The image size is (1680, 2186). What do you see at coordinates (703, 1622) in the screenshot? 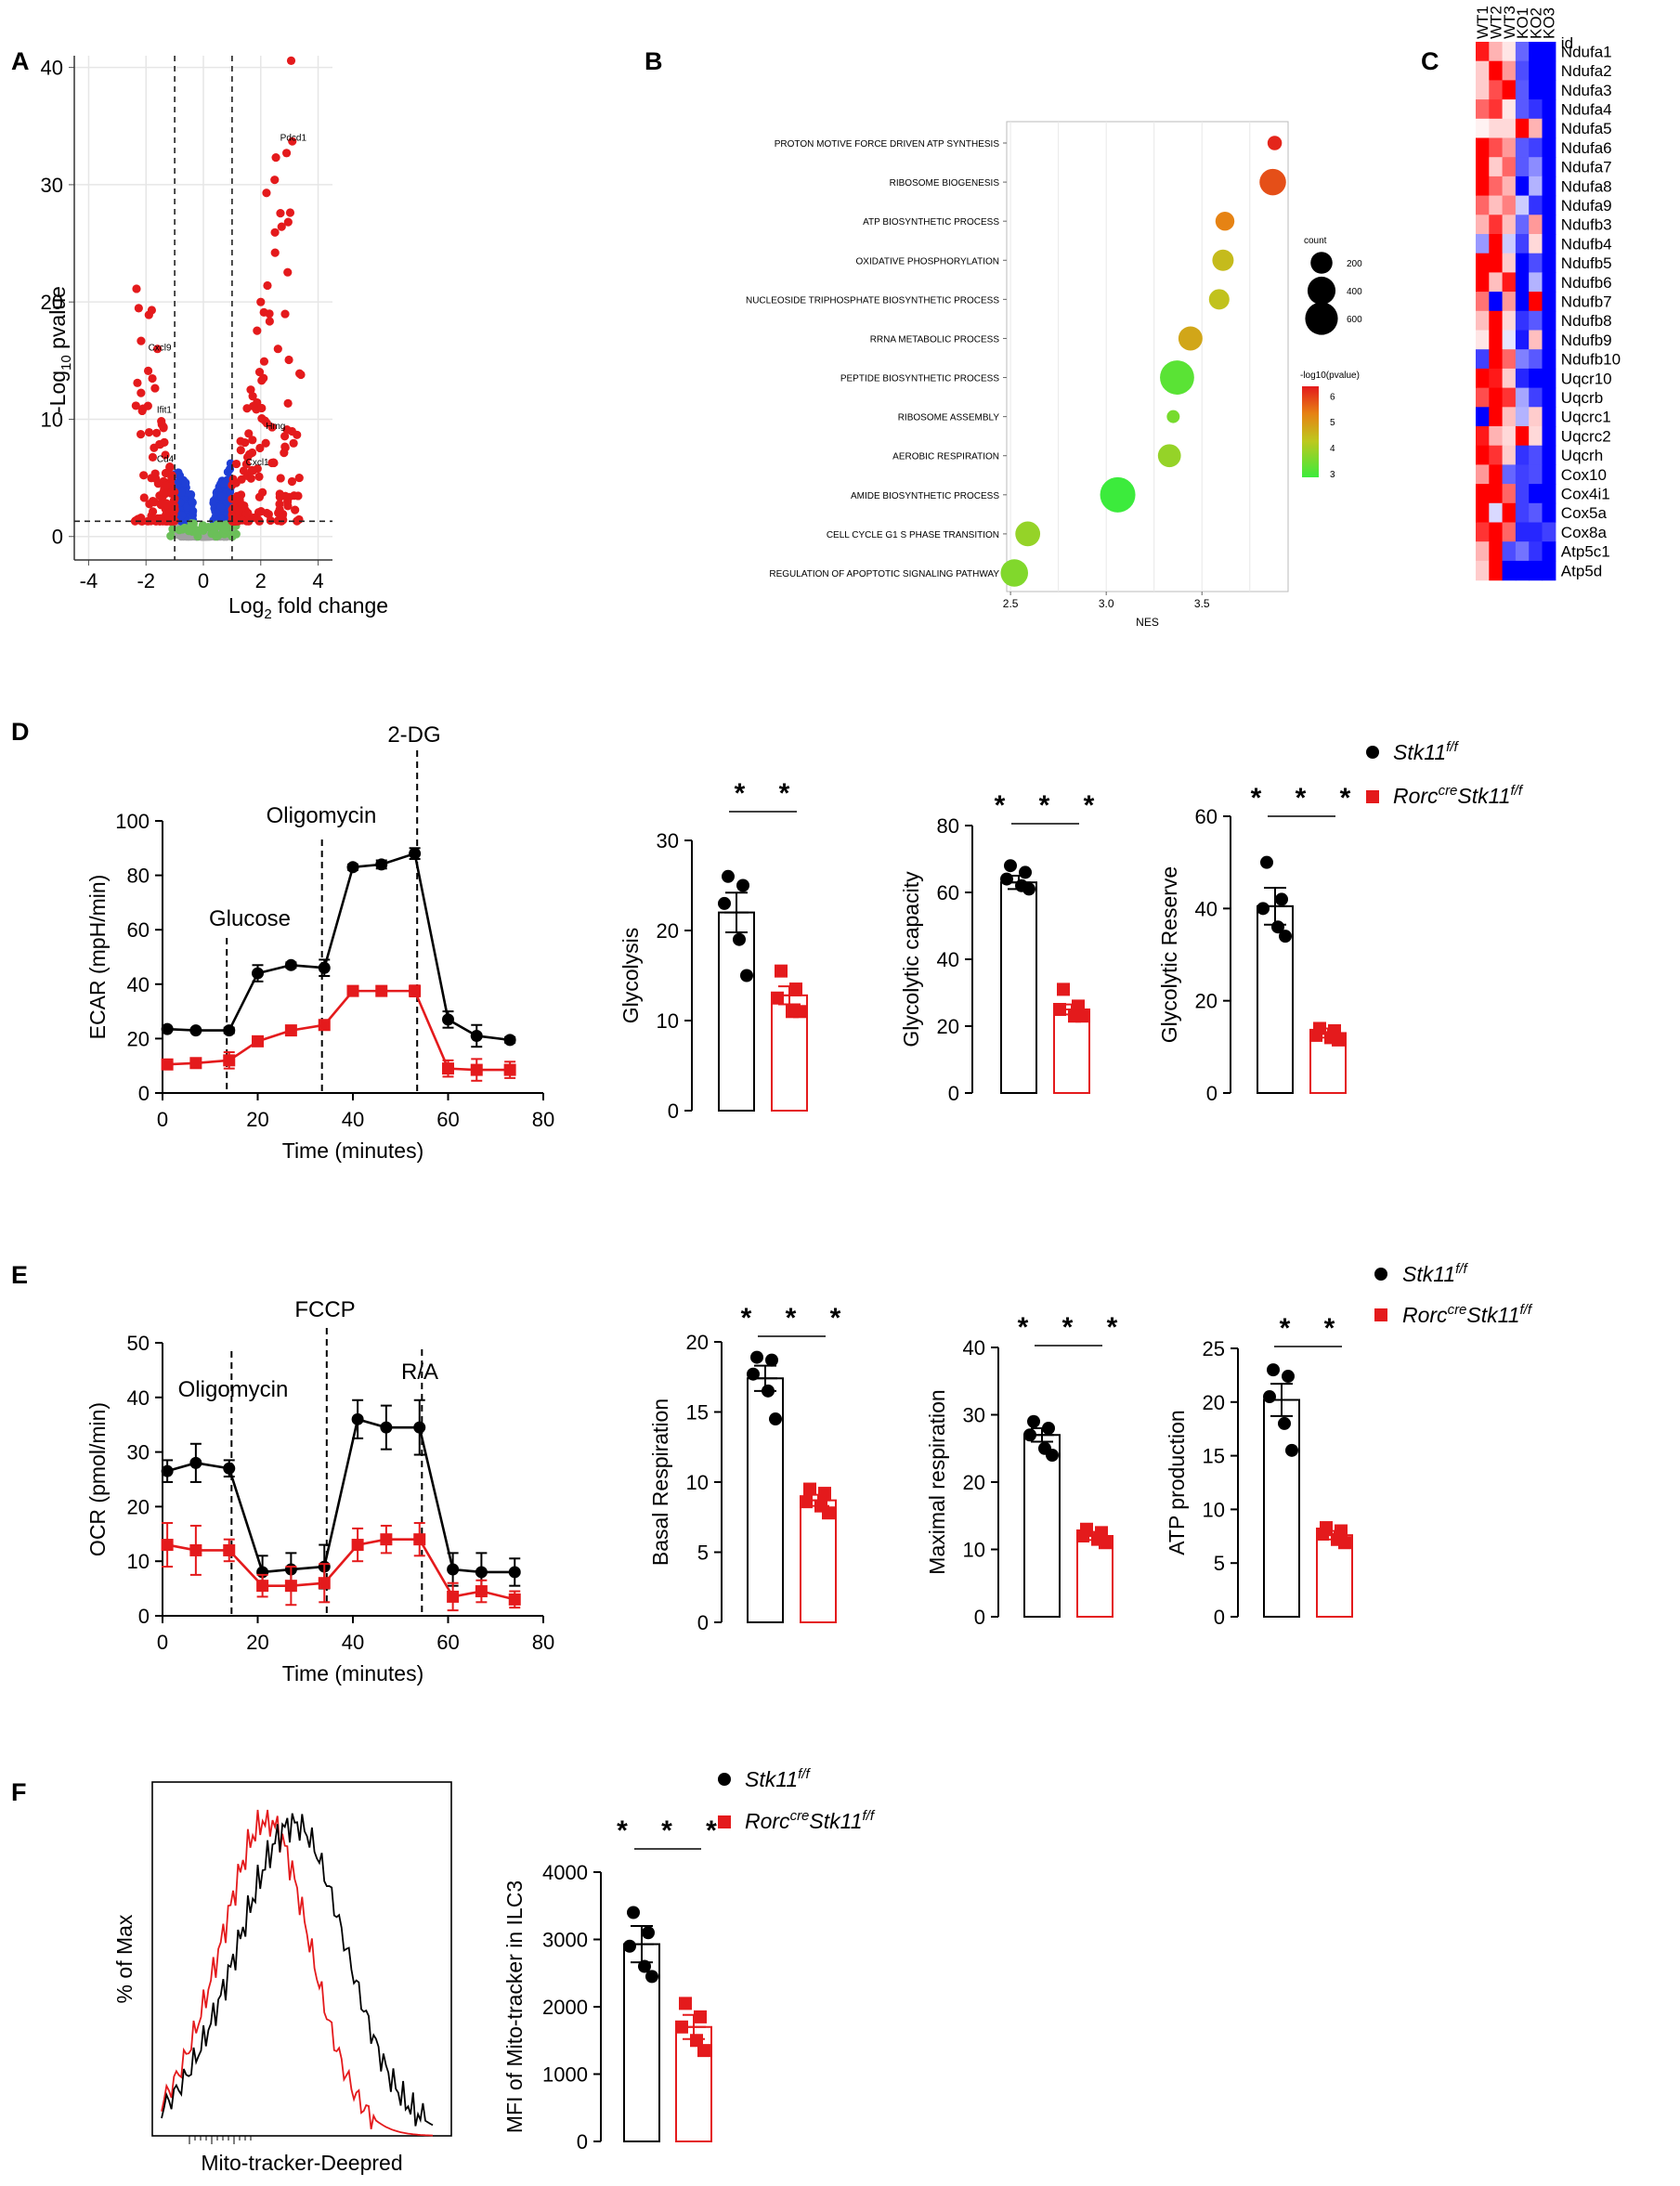
I see `basal_resp-y-tick-label: 0` at bounding box center [703, 1622].